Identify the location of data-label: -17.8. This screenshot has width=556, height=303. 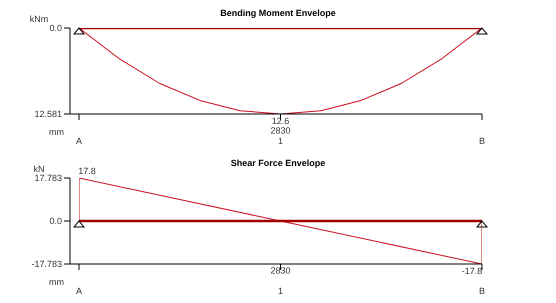
(472, 271).